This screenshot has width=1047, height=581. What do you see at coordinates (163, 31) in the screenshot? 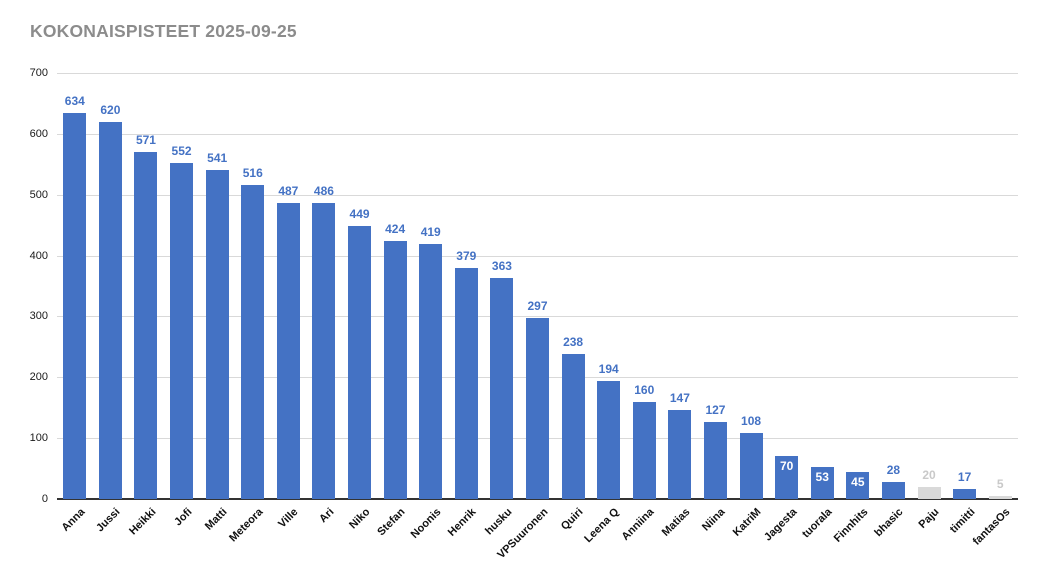
I see `chart-title: KOKONAISPISTEET 2025-09-25` at bounding box center [163, 31].